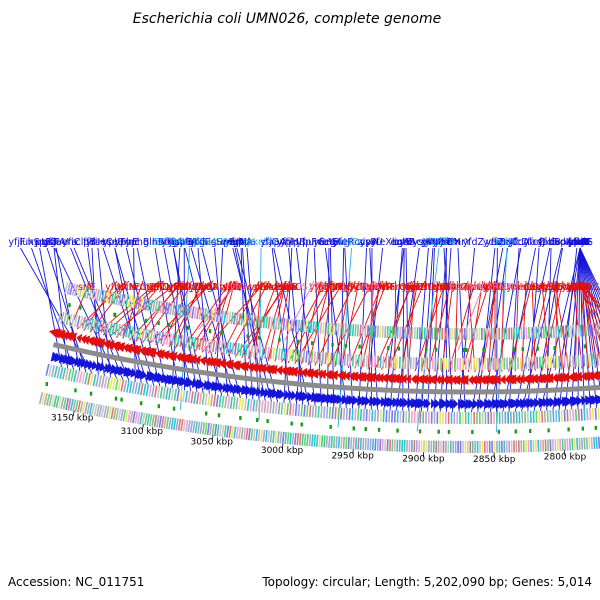  Describe the element at coordinates (190, 287) in the screenshot. I see `gene-label: yfhD` at that location.